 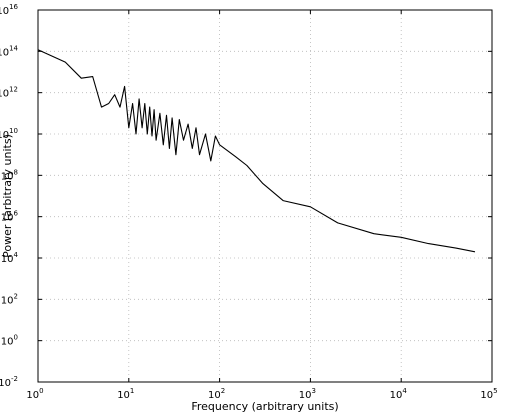 I want to click on x-tick-label: 10², so click(x=216, y=394).